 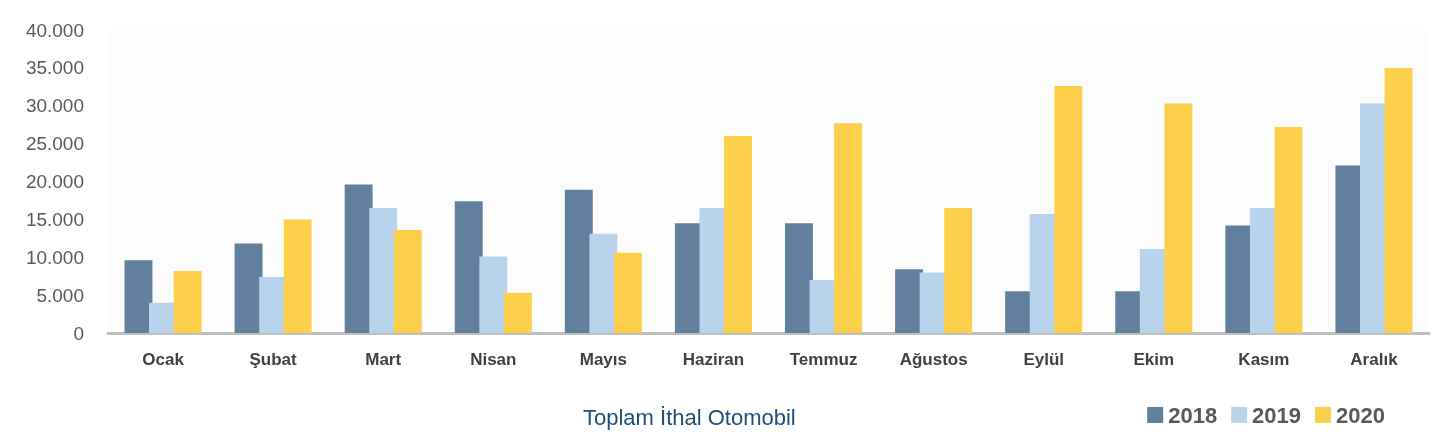 I want to click on x-tick-label: Aralık, so click(x=1374, y=359).